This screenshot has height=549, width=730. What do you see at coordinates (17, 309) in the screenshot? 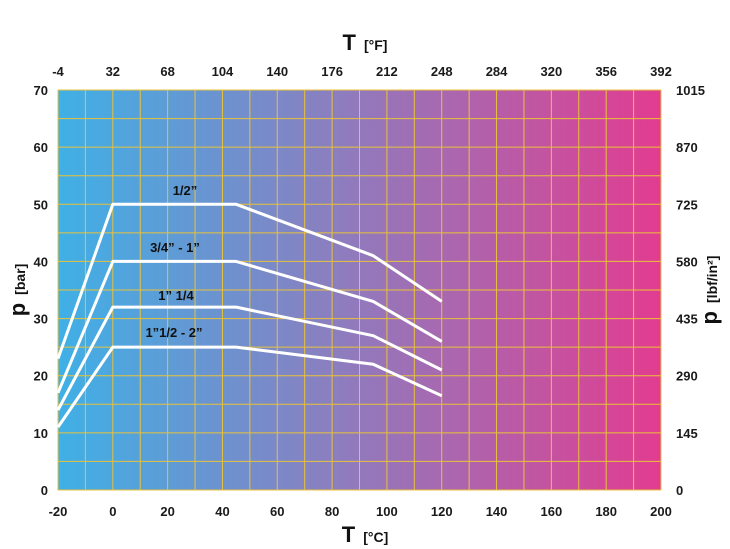
I see `left-axis-symbol: p` at bounding box center [17, 309].